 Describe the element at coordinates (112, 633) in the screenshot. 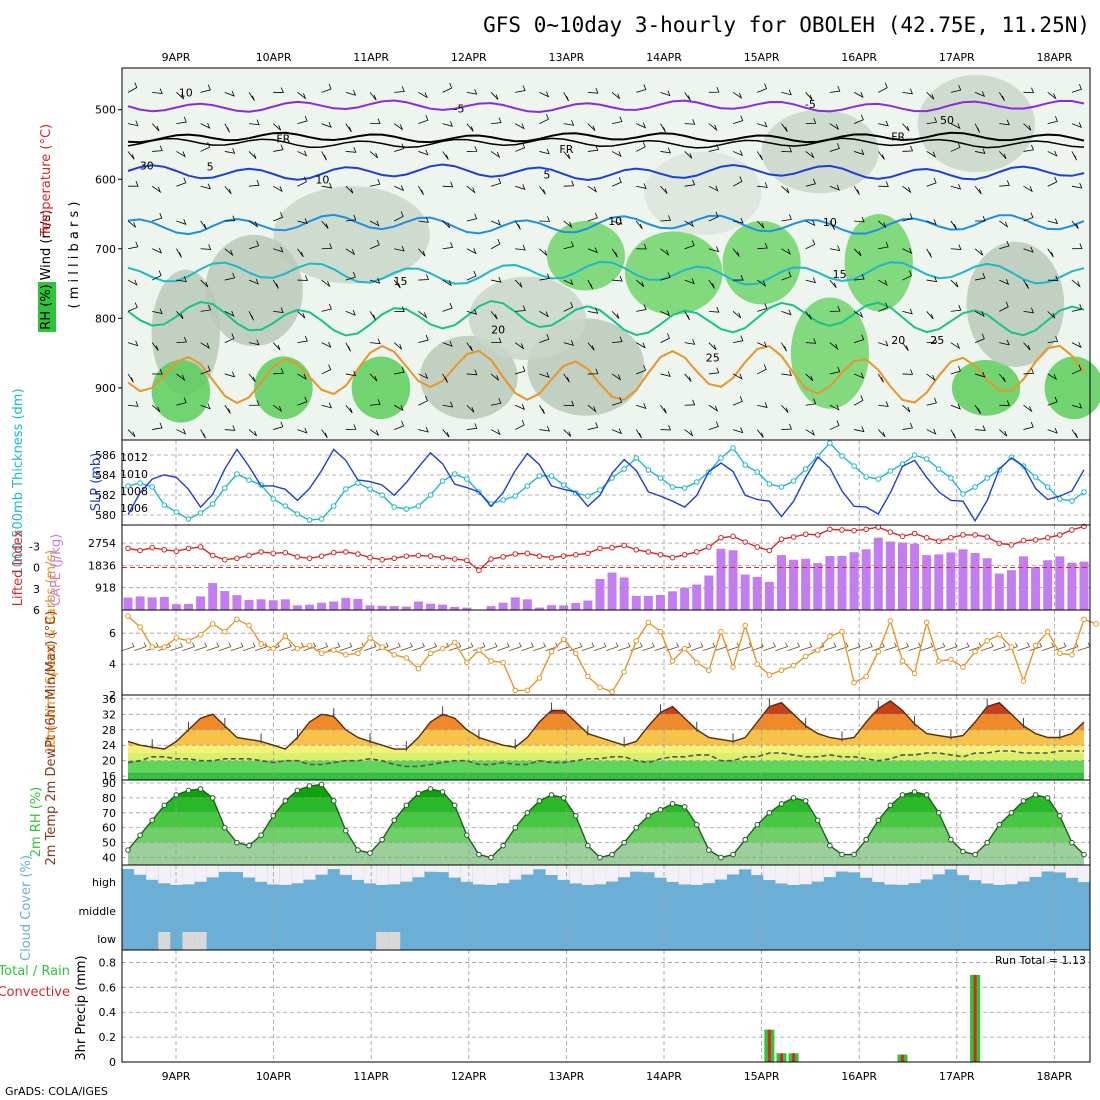

I see `ytick-label: 6` at that location.